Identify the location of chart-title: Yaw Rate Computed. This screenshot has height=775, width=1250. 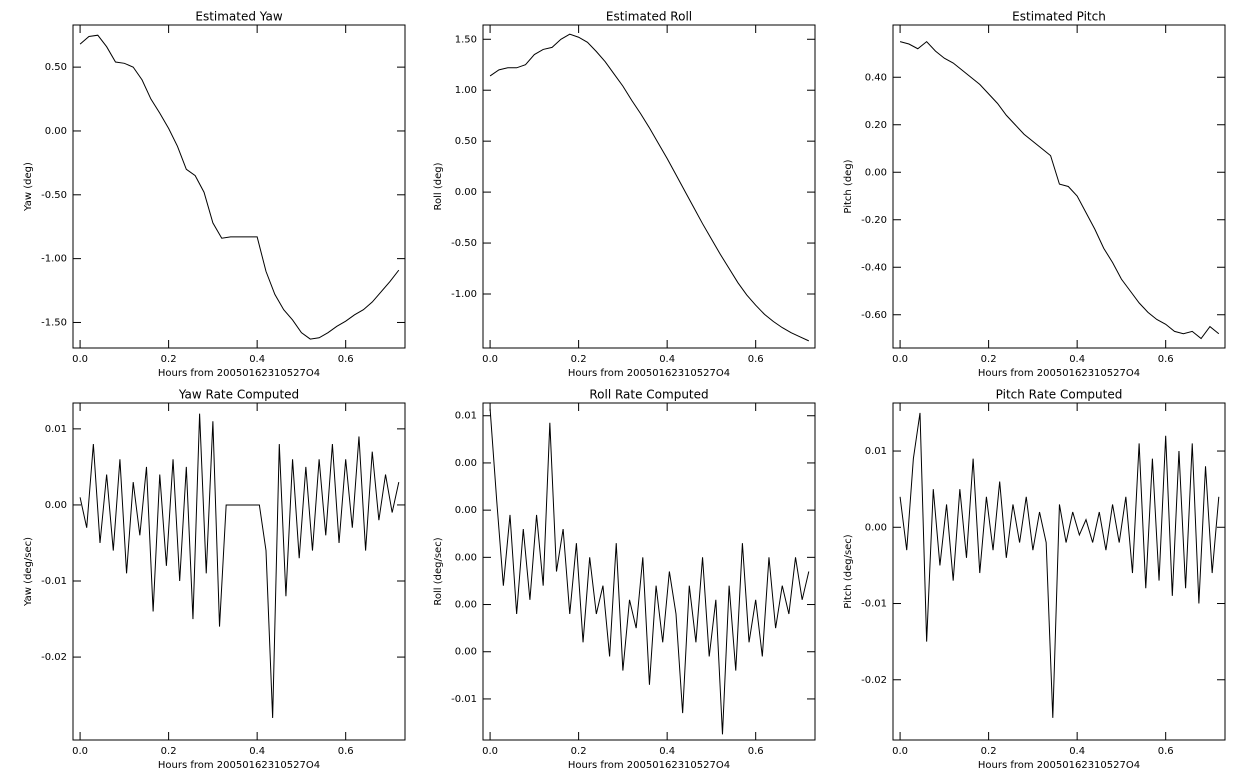
(238, 395).